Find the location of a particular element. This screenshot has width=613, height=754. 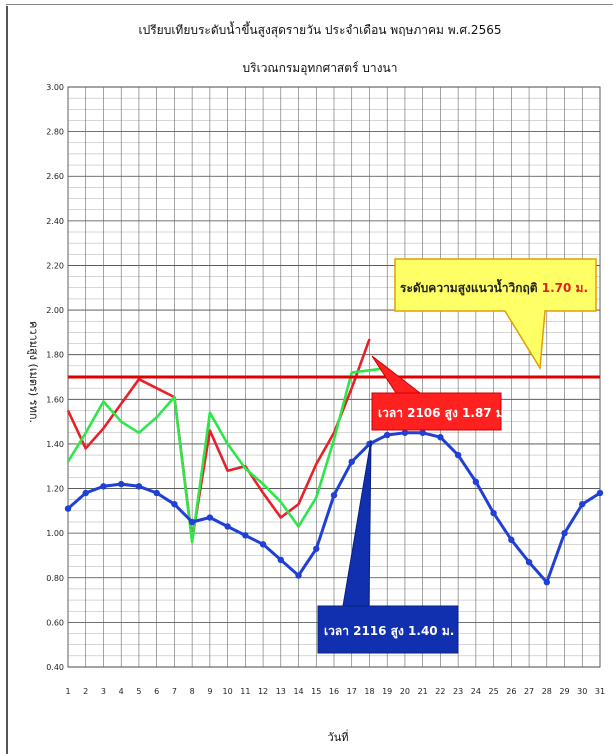

y-tick-label: 1.60 is located at coordinates (55, 399).